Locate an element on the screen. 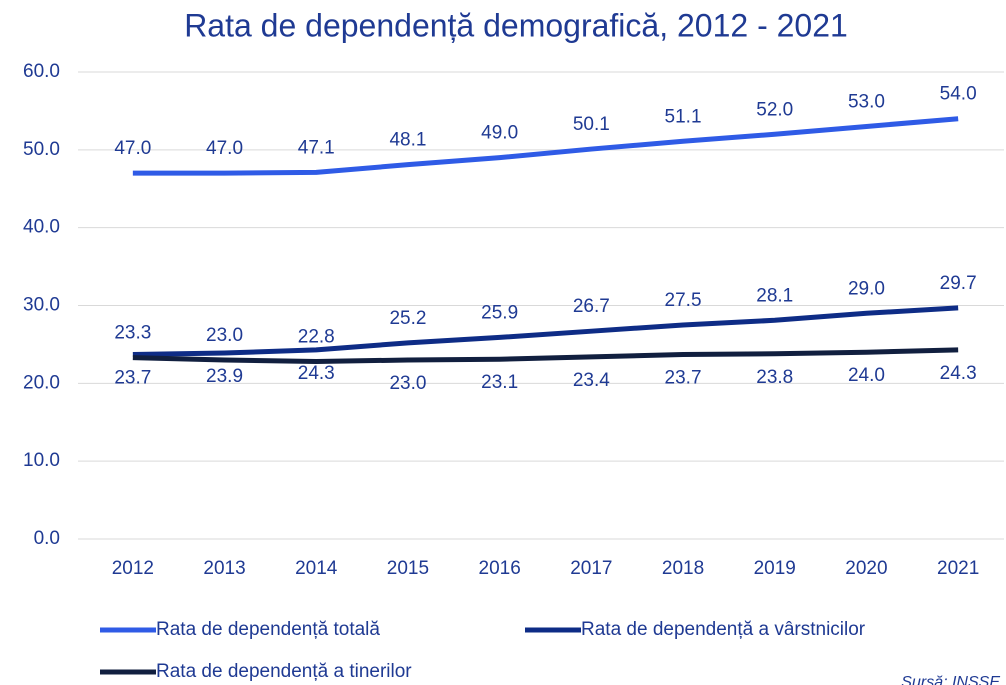  data-label: 29.0 is located at coordinates (866, 288).